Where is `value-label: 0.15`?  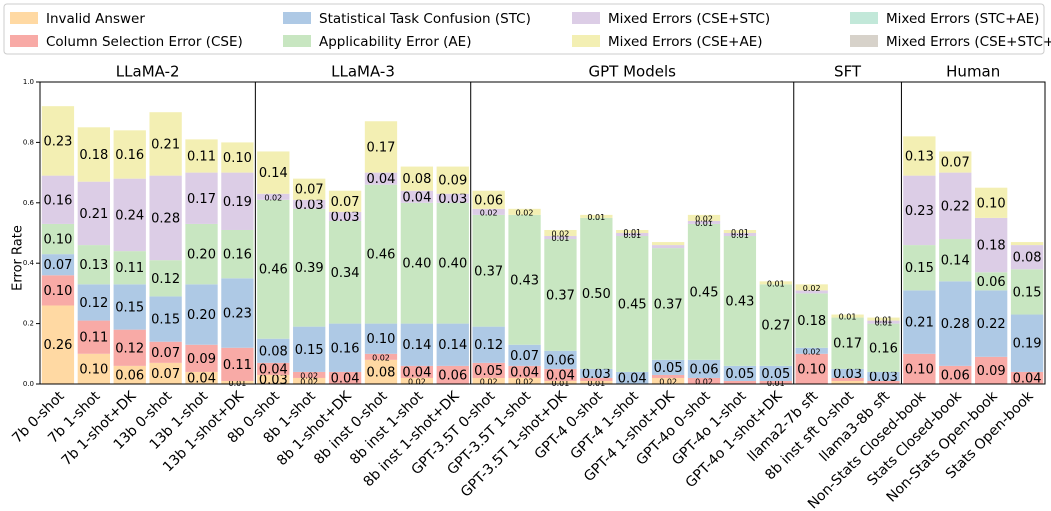
value-label: 0.15 is located at coordinates (129, 307).